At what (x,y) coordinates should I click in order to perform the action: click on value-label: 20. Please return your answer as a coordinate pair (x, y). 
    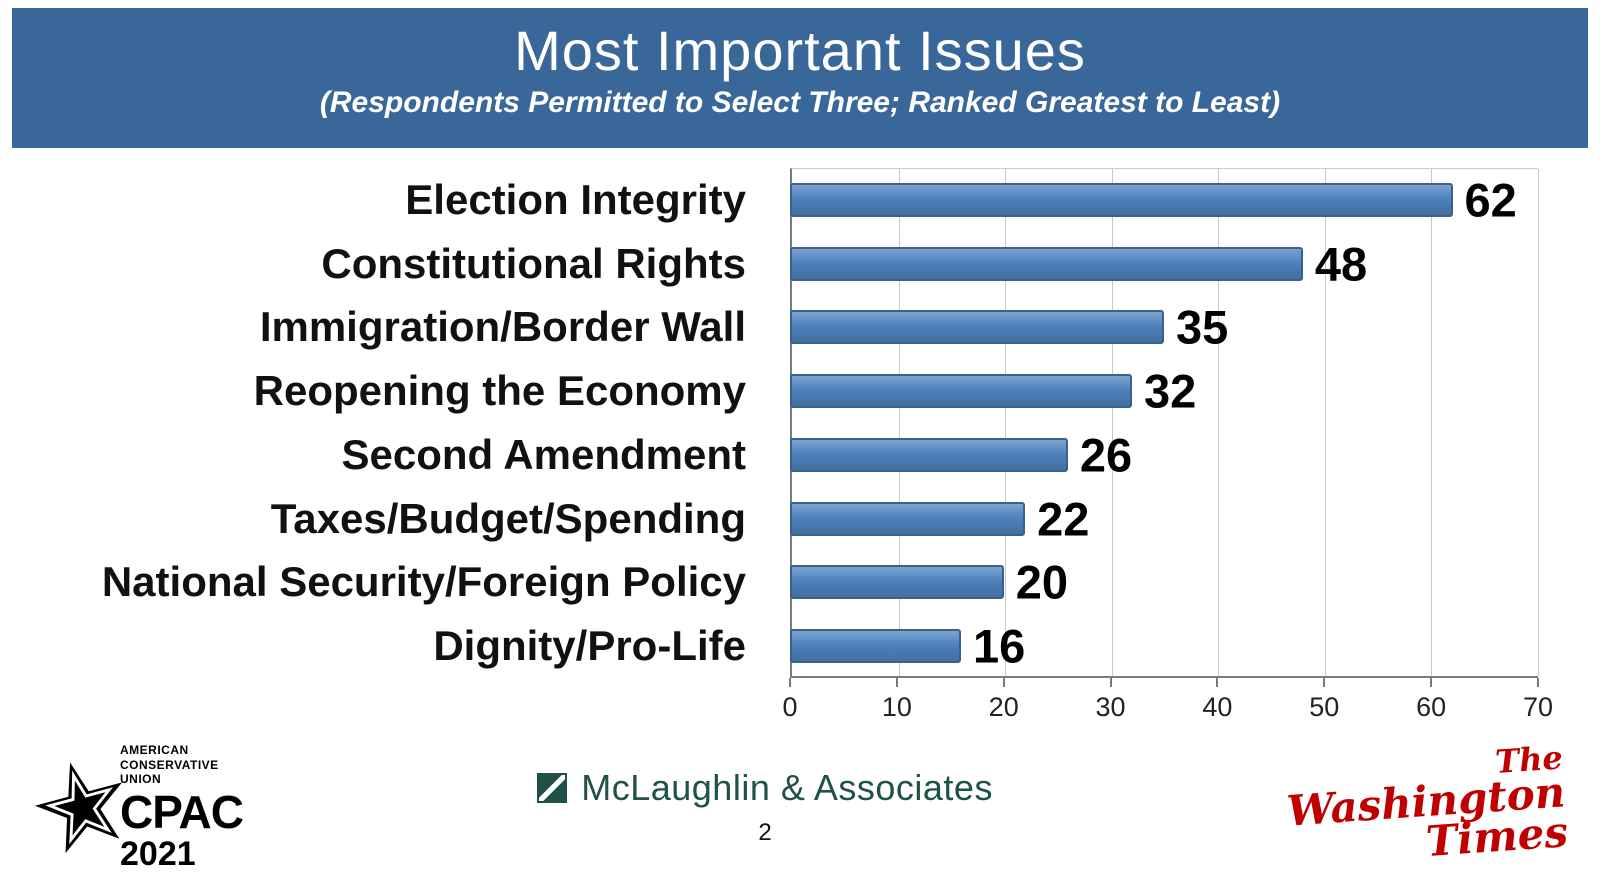
    Looking at the image, I should click on (1041, 582).